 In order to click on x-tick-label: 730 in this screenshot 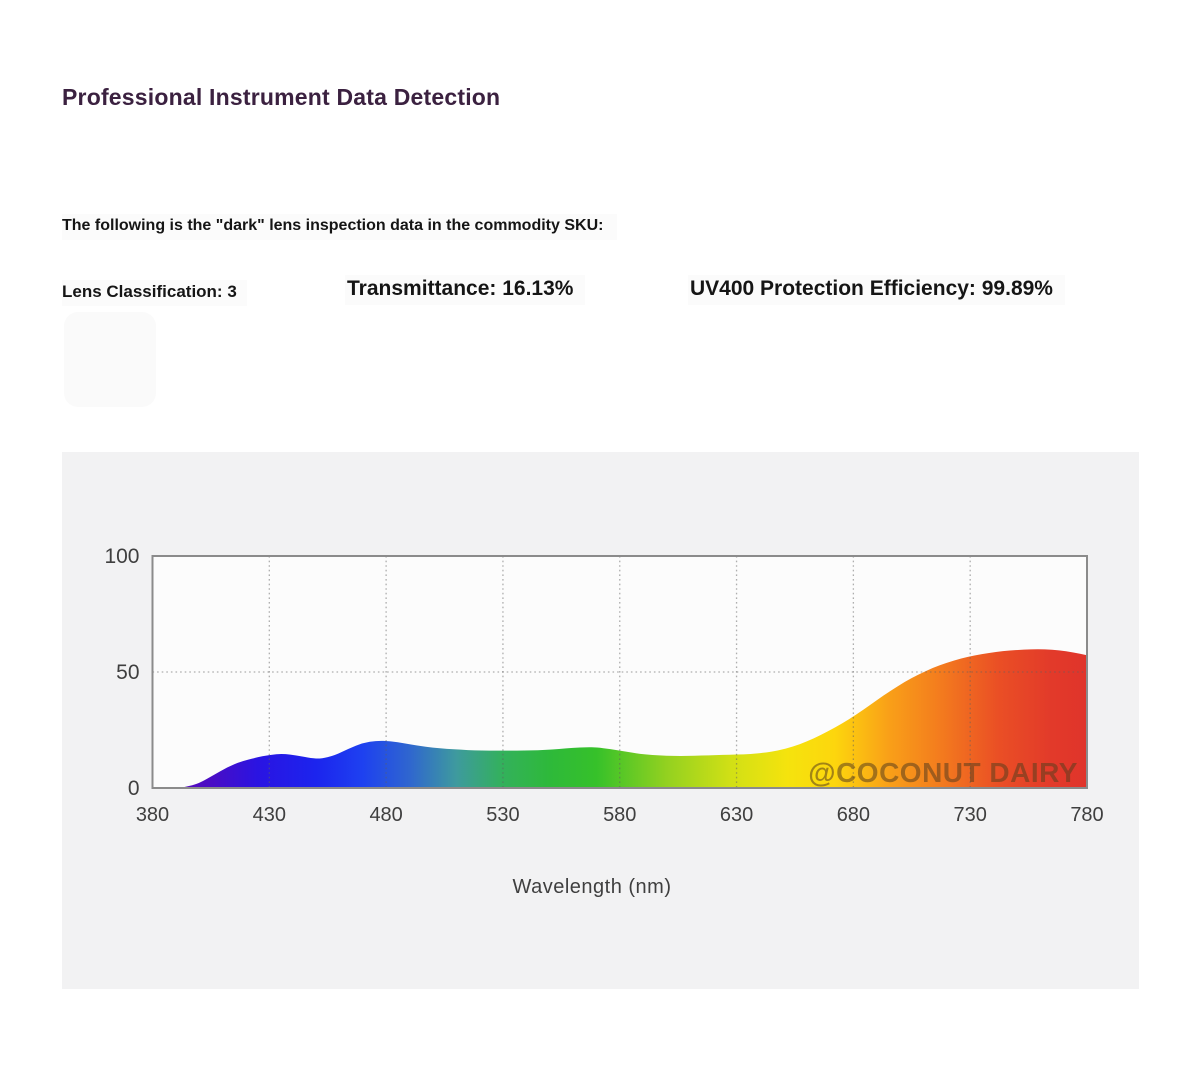, I will do `click(970, 815)`.